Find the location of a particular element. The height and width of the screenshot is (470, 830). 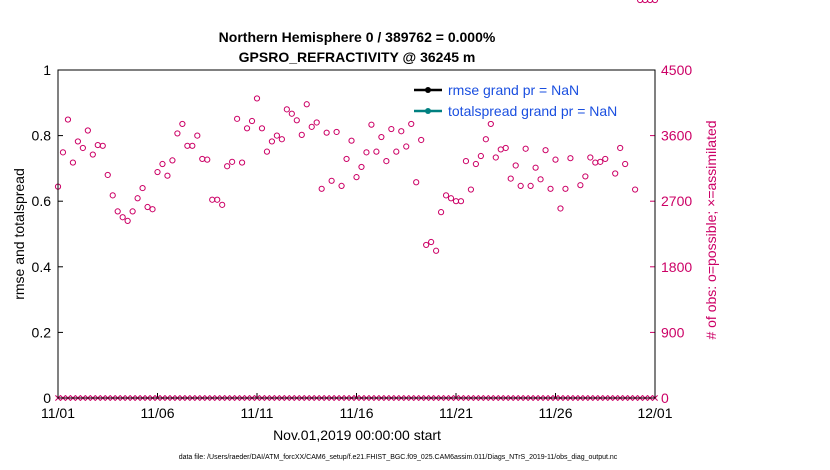

chart-title: Northern Hemisphere 0 / 389762 = 0.000% is located at coordinates (357, 37).